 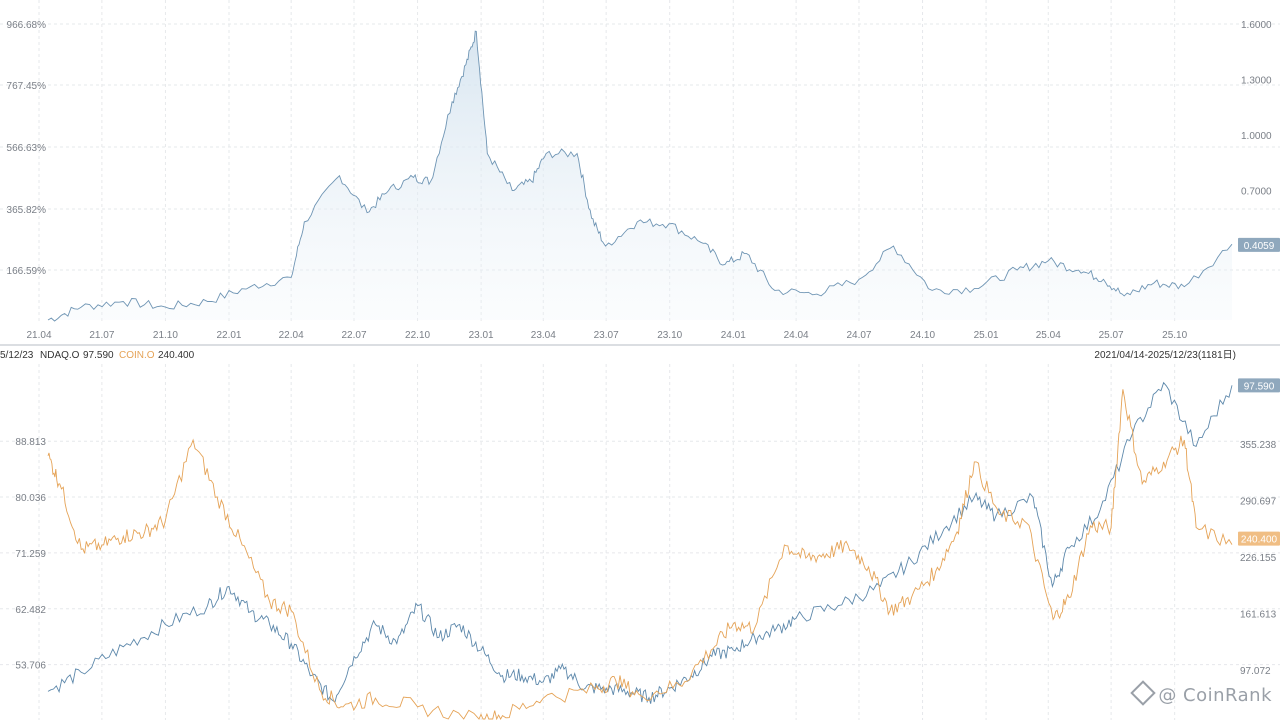 What do you see at coordinates (176, 355) in the screenshot?
I see `header-coin-value: 240.400` at bounding box center [176, 355].